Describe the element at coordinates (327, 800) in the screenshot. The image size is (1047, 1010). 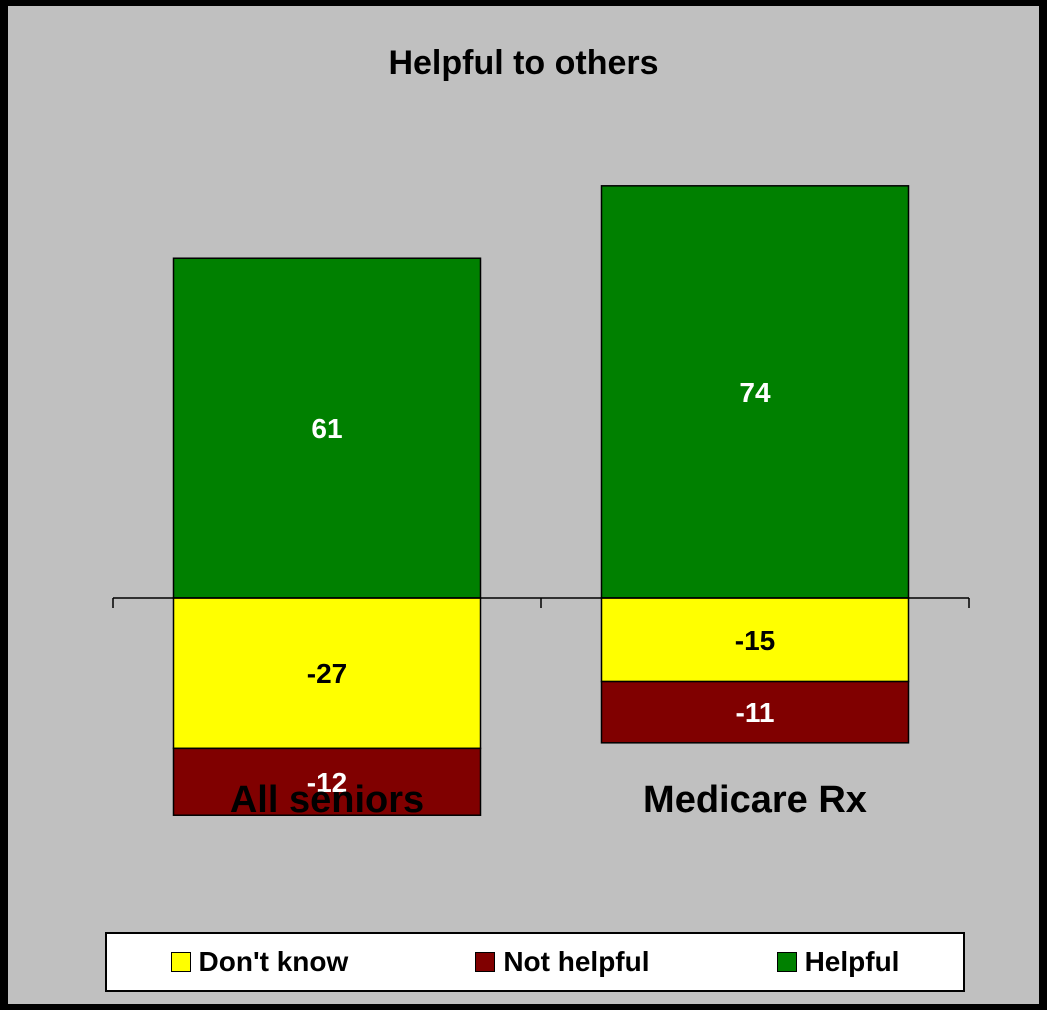
I see `category-label-all-seniors: All seniors` at that location.